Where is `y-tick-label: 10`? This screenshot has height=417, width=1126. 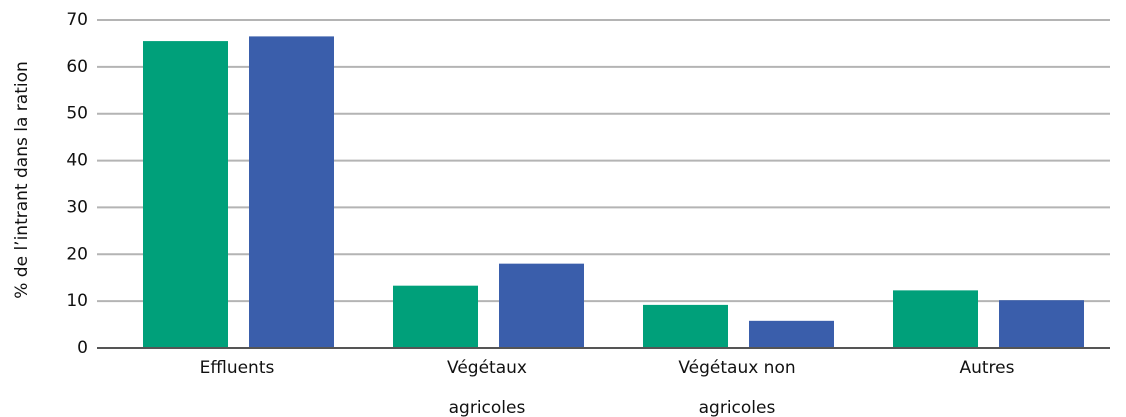
y-tick-label: 10 is located at coordinates (77, 301).